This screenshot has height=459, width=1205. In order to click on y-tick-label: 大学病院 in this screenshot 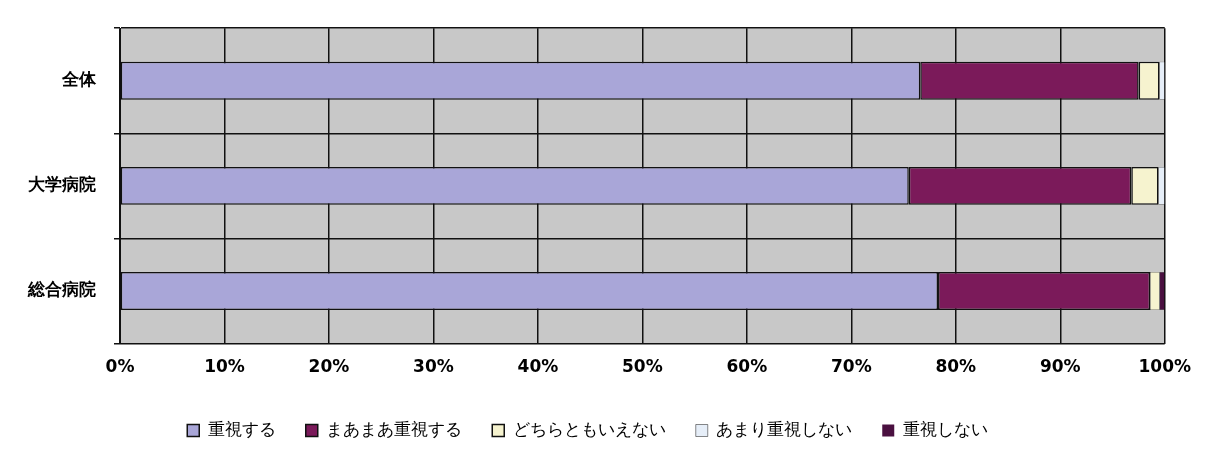, I will do `click(62, 184)`.